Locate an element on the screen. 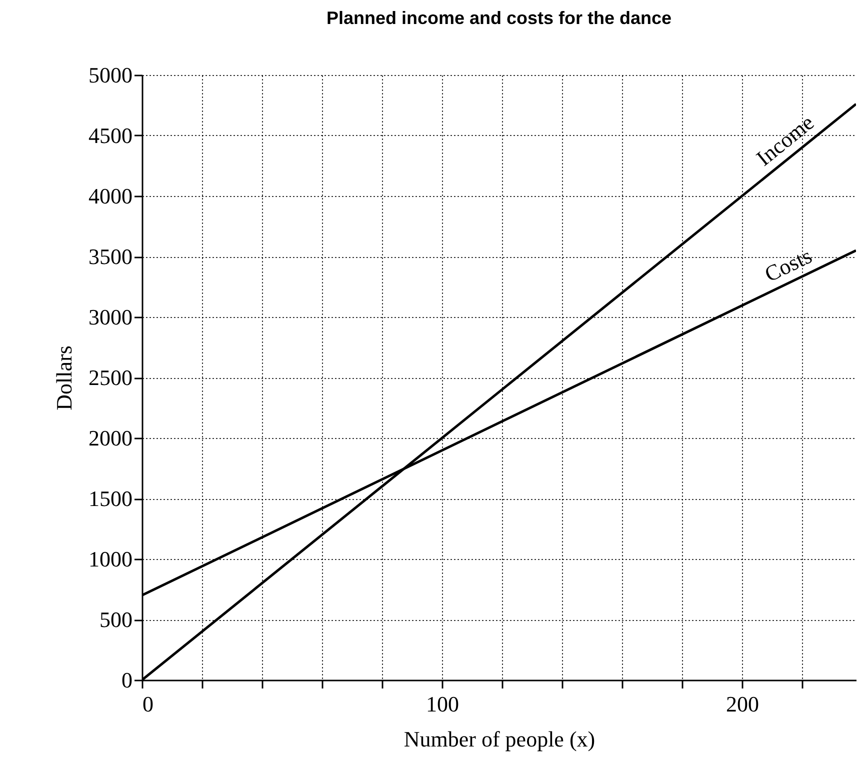 Image resolution: width=858 pixels, height=772 pixels. x-axis-title: Number of people (x) is located at coordinates (500, 739).